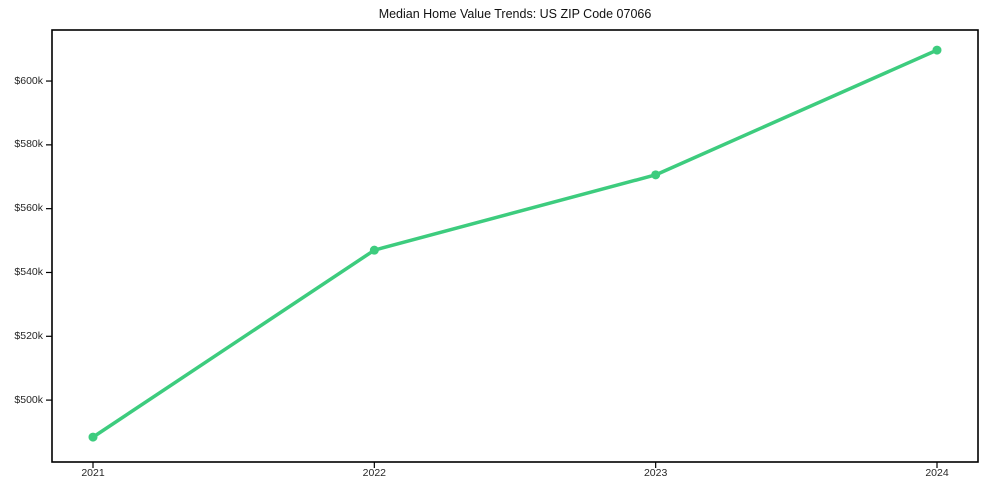  I want to click on y-tick-label: $540k, so click(28, 271).